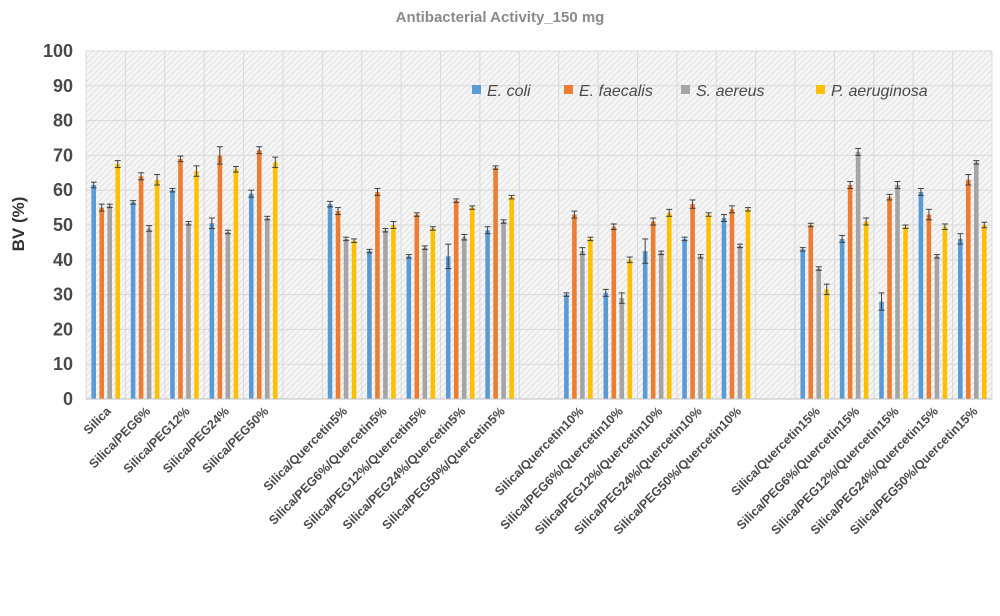  I want to click on y-tick-label: 40, so click(63, 260).